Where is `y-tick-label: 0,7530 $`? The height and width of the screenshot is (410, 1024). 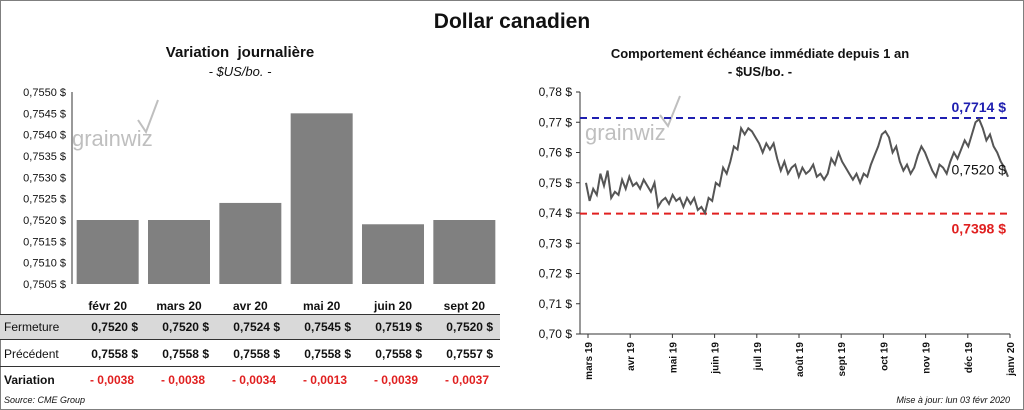
y-tick-label: 0,7530 $ is located at coordinates (44, 178).